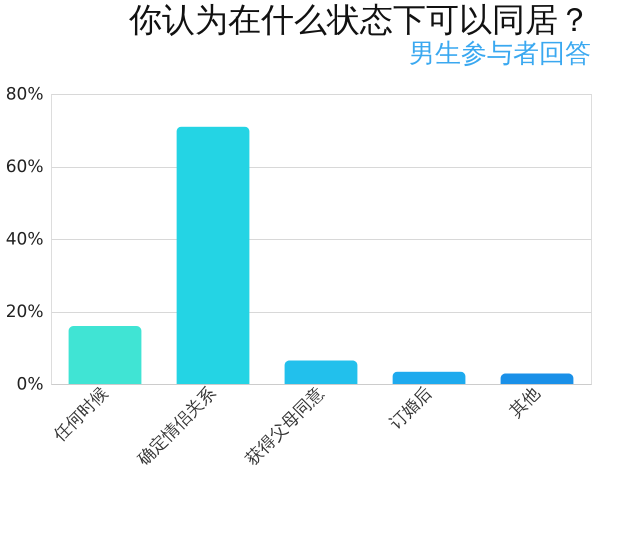 This screenshot has width=640, height=557. I want to click on y-tick-label: 40%, so click(25, 240).